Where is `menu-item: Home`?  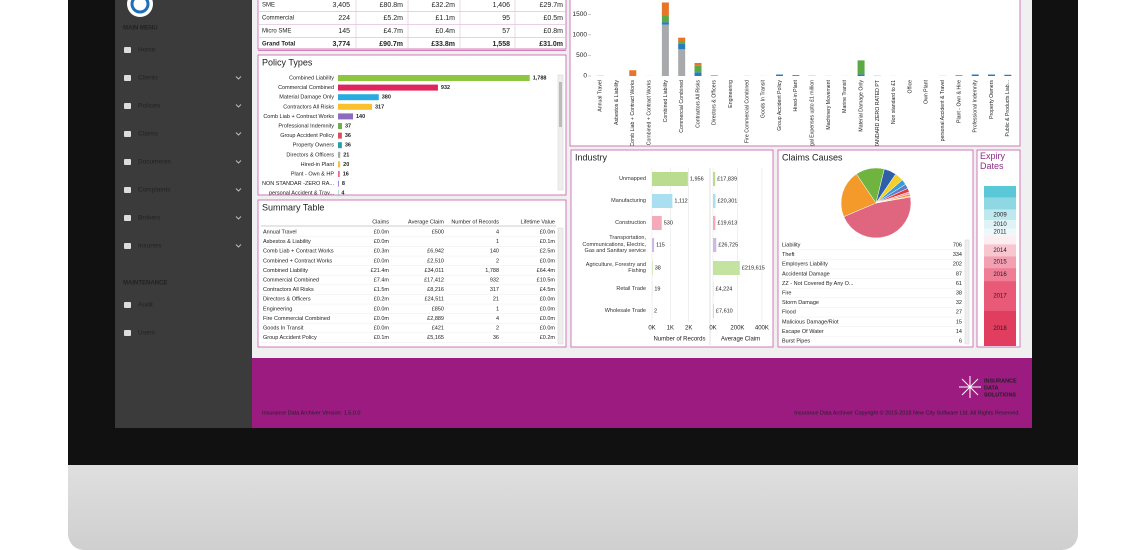
menu-item: Home is located at coordinates (147, 50).